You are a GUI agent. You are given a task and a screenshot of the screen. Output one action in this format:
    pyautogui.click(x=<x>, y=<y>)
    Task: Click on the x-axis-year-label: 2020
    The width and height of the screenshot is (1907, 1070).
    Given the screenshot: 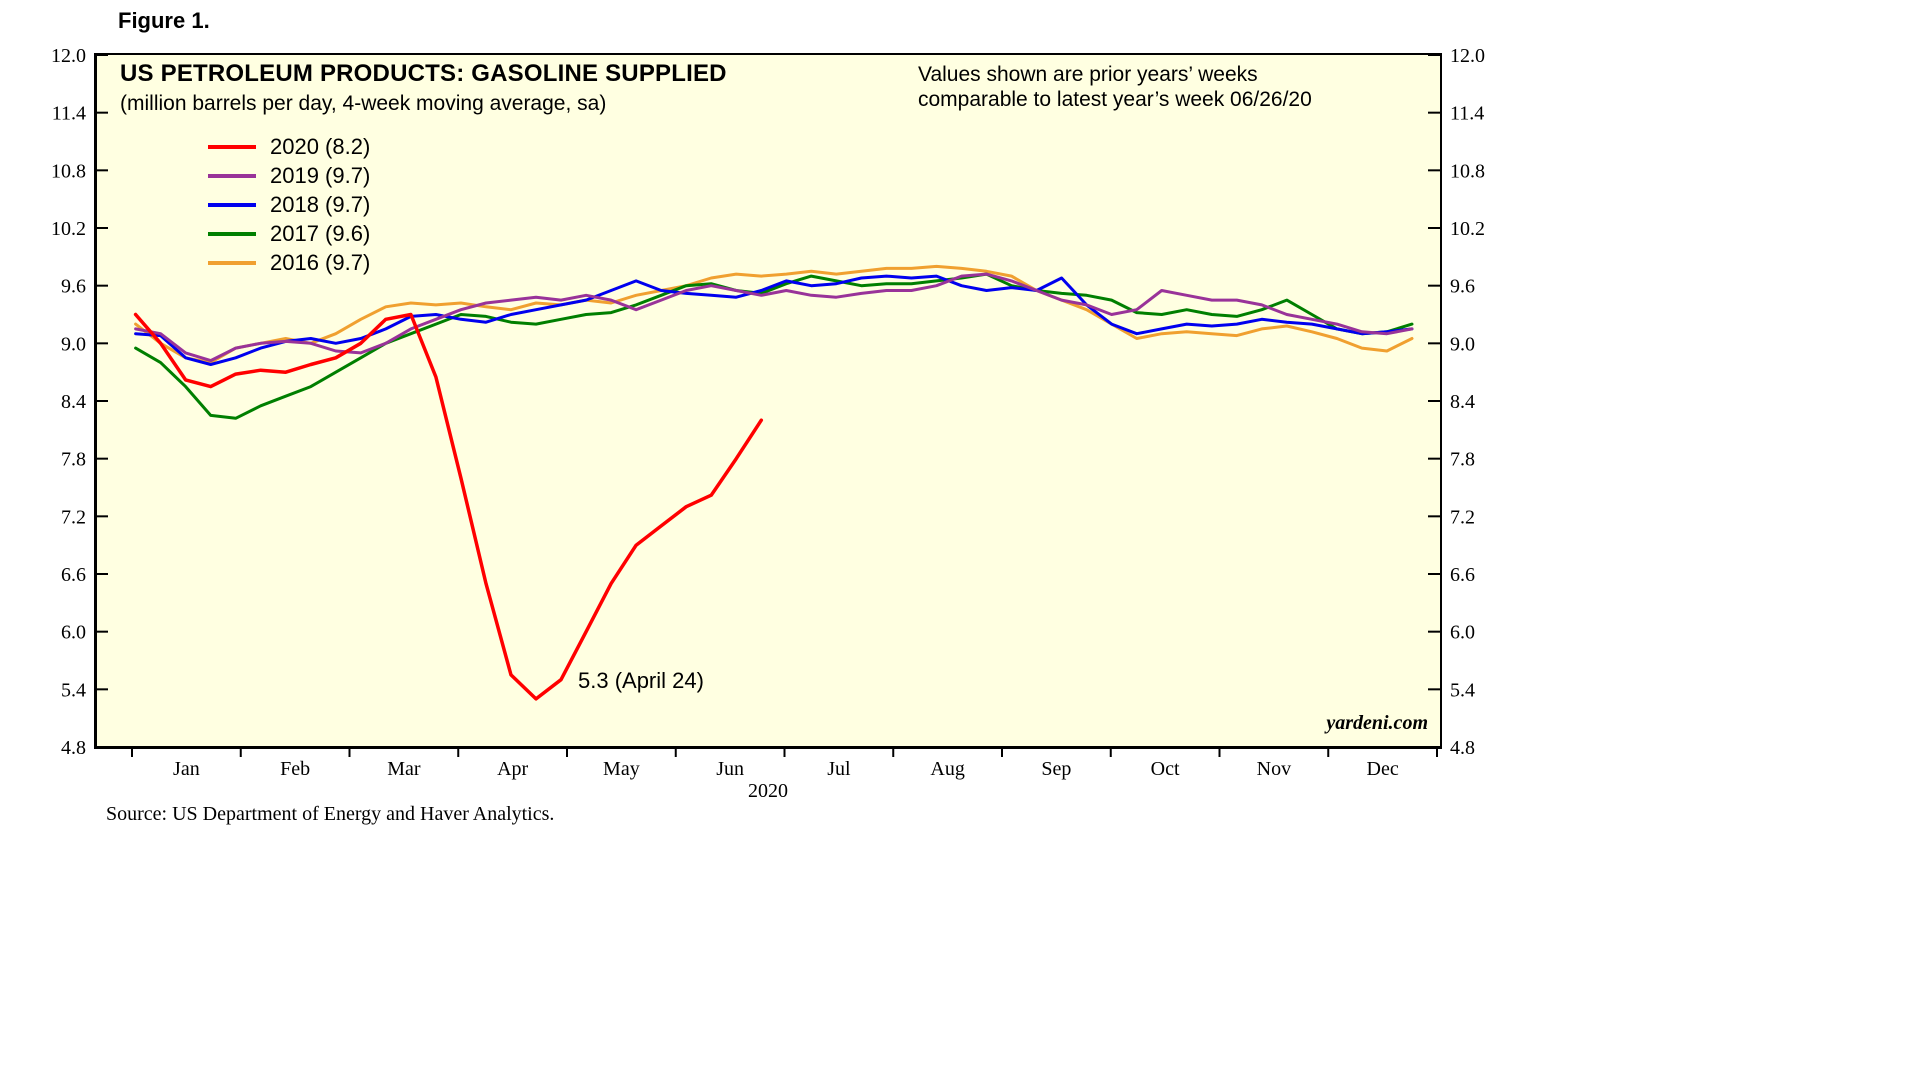 What is the action you would take?
    pyautogui.click(x=768, y=791)
    